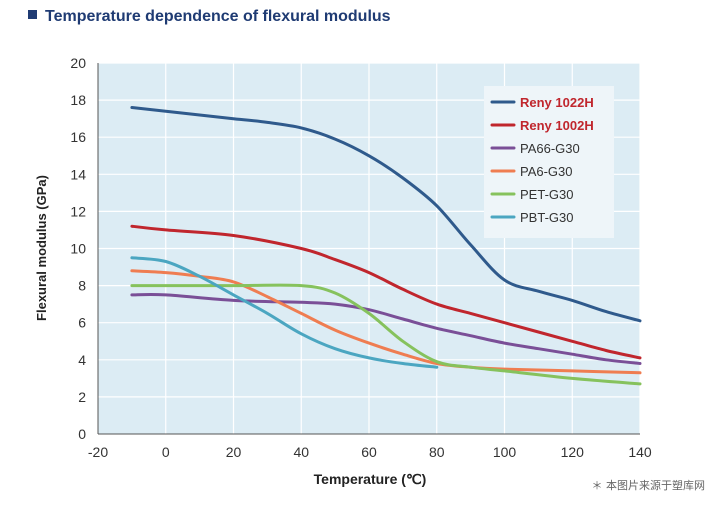 The height and width of the screenshot is (507, 717). Describe the element at coordinates (82, 397) in the screenshot. I see `y-tick-label: 2` at that location.